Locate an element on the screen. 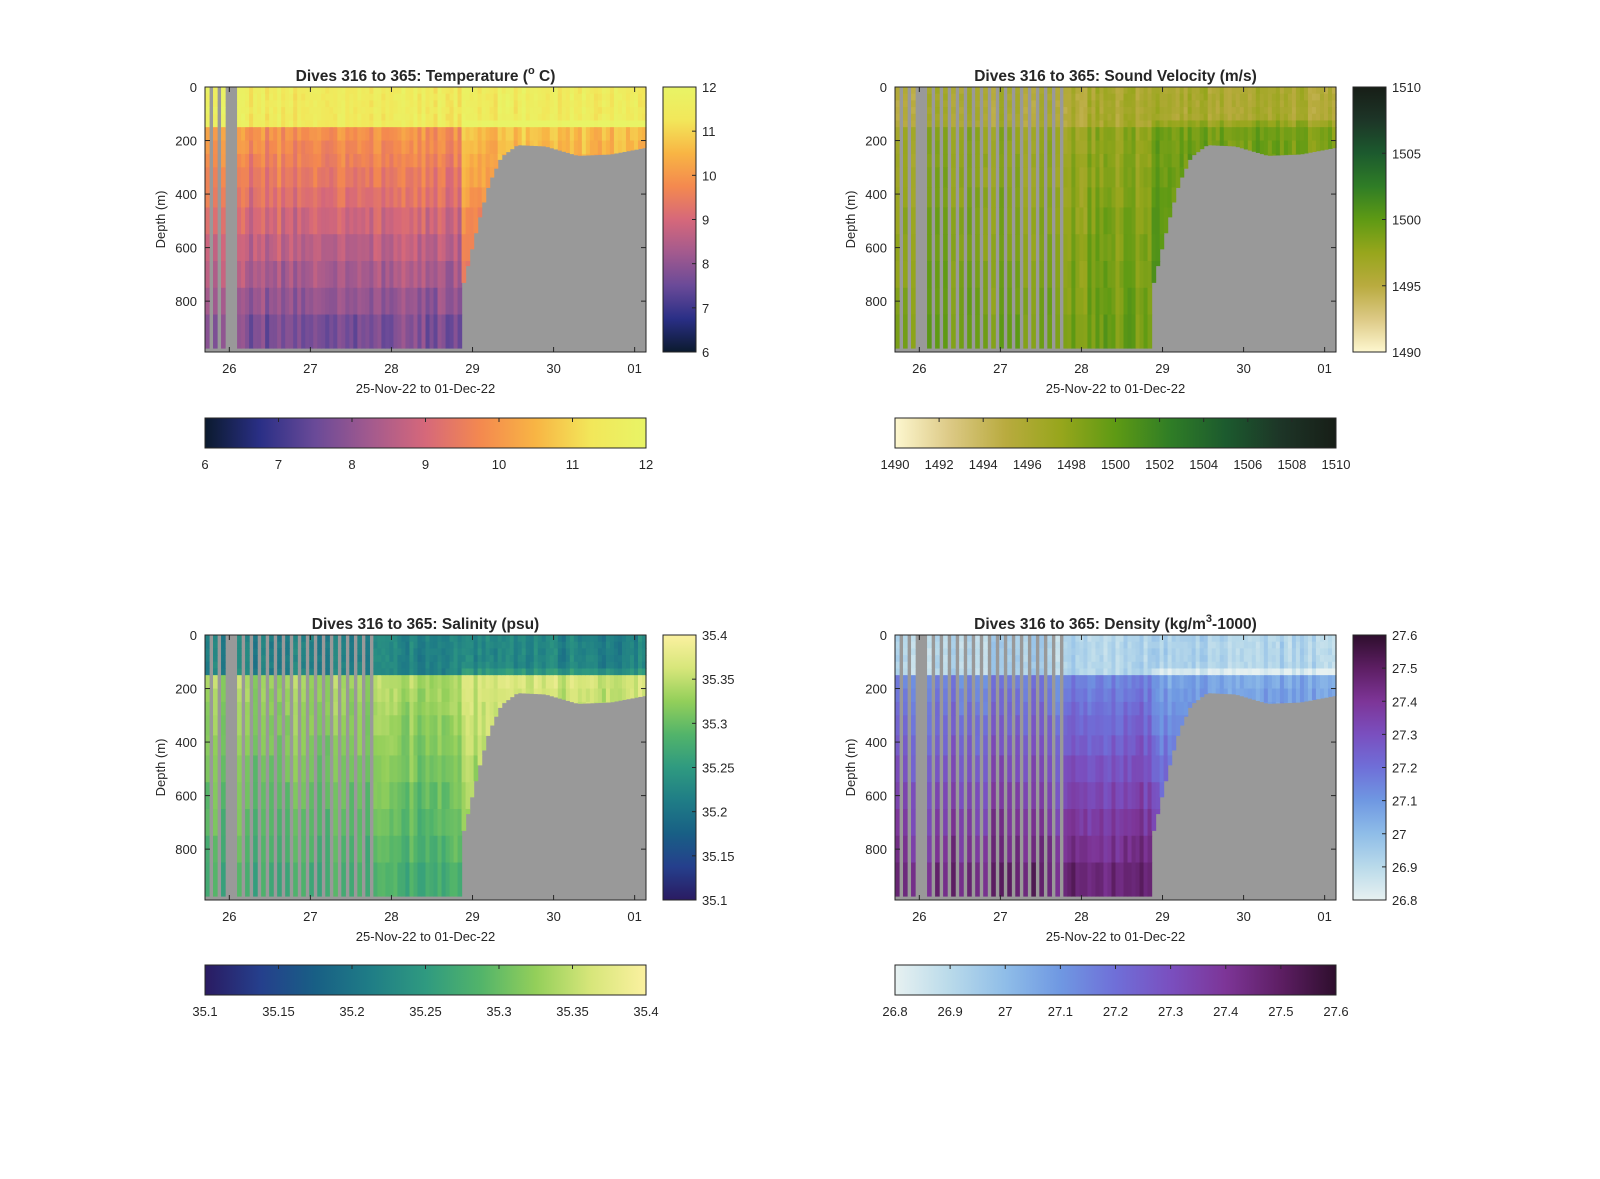 This screenshot has height=1179, width=1600. y-tick-label: 200 is located at coordinates (876, 689).